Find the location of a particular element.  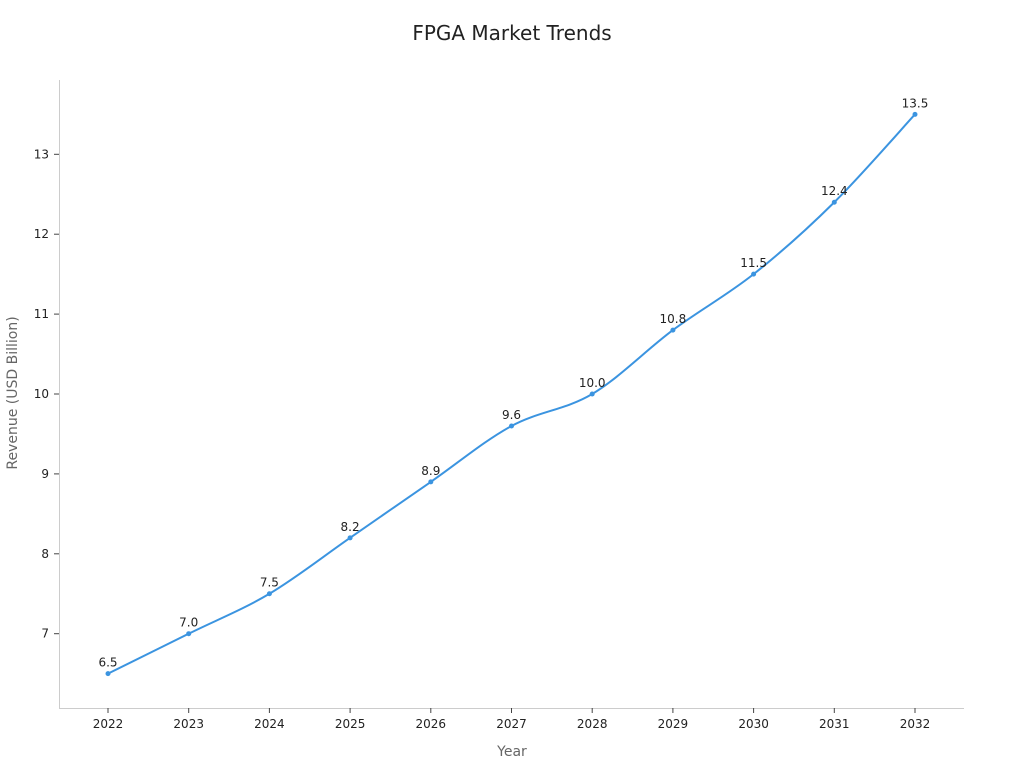

data-label: 7.0 is located at coordinates (188, 623).